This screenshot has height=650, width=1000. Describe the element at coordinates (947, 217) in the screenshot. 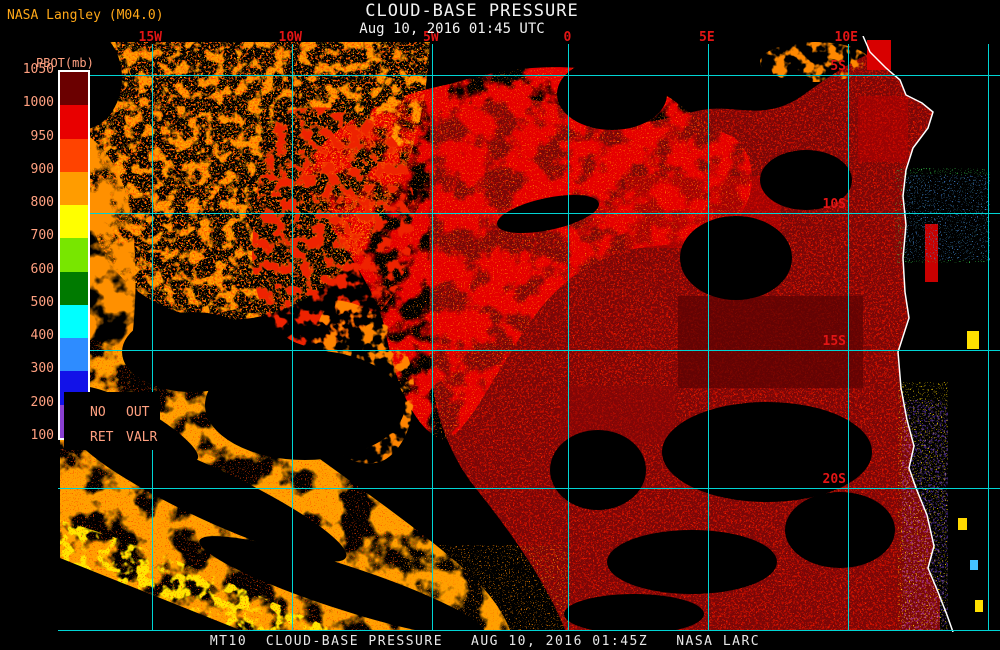

I see `land-speckle` at that location.